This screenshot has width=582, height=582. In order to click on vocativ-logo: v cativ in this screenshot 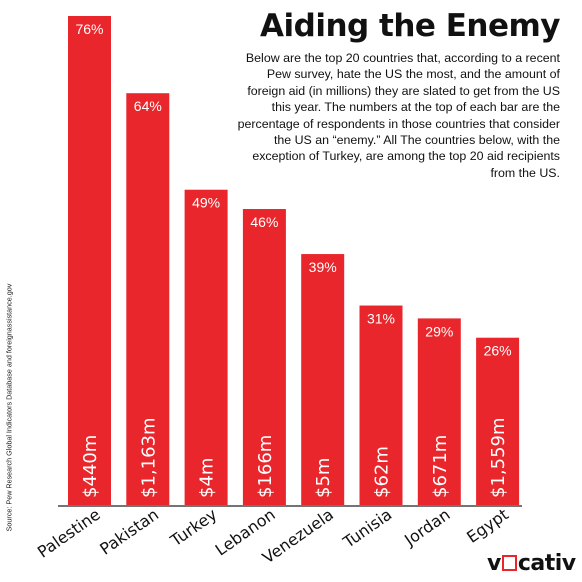, I will do `click(531, 563)`.